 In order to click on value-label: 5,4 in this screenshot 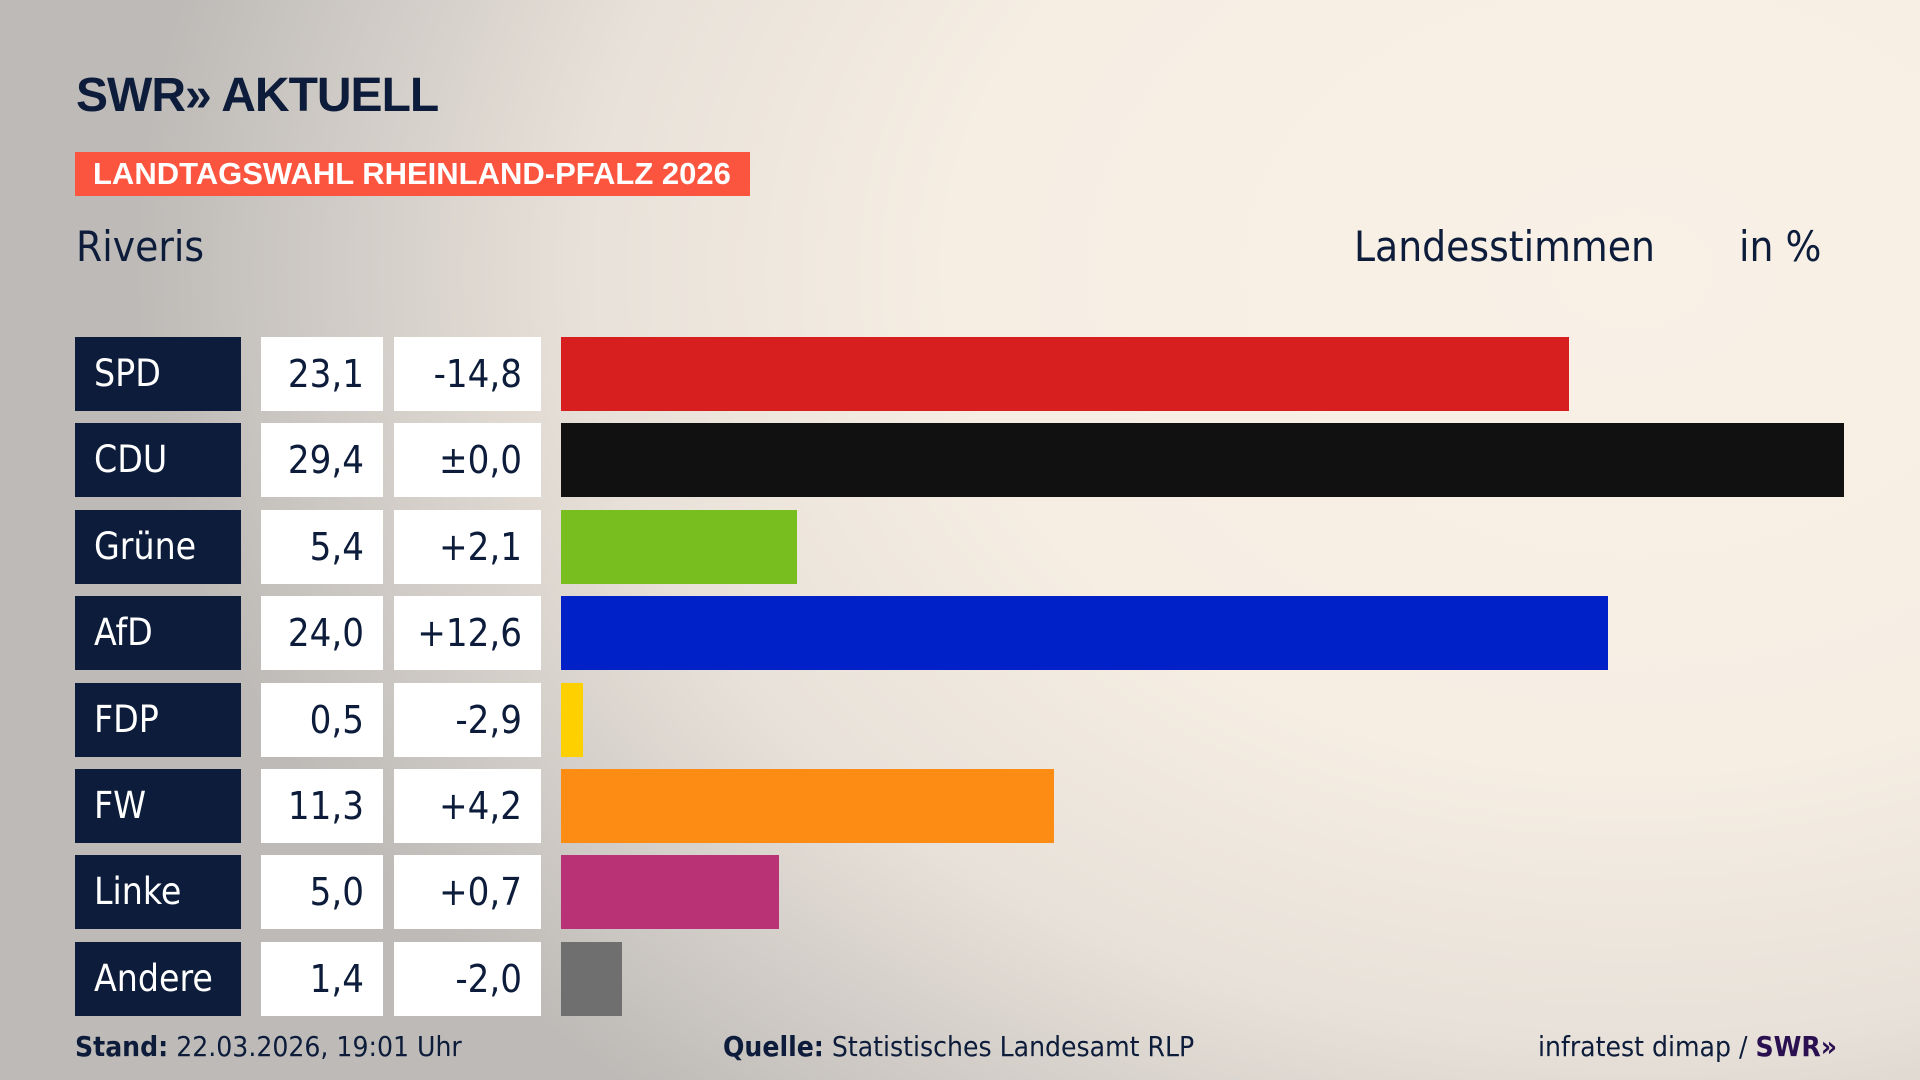, I will do `click(322, 546)`.